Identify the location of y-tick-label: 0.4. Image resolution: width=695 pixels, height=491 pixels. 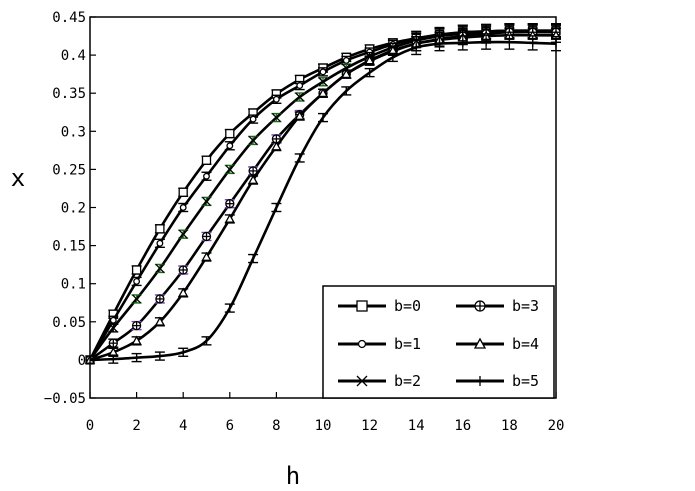
(73, 56).